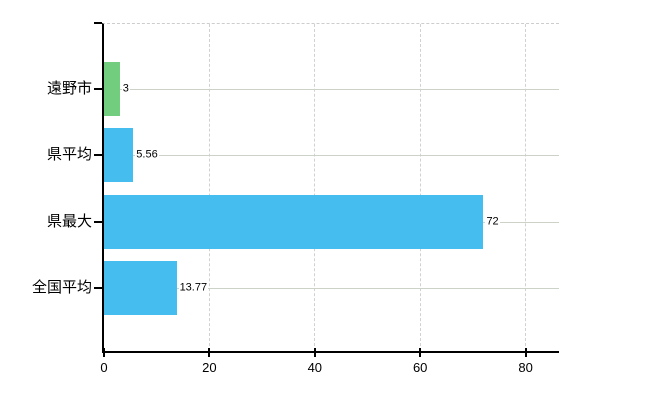  Describe the element at coordinates (98, 23) in the screenshot. I see `y-axis-end-tick` at that location.